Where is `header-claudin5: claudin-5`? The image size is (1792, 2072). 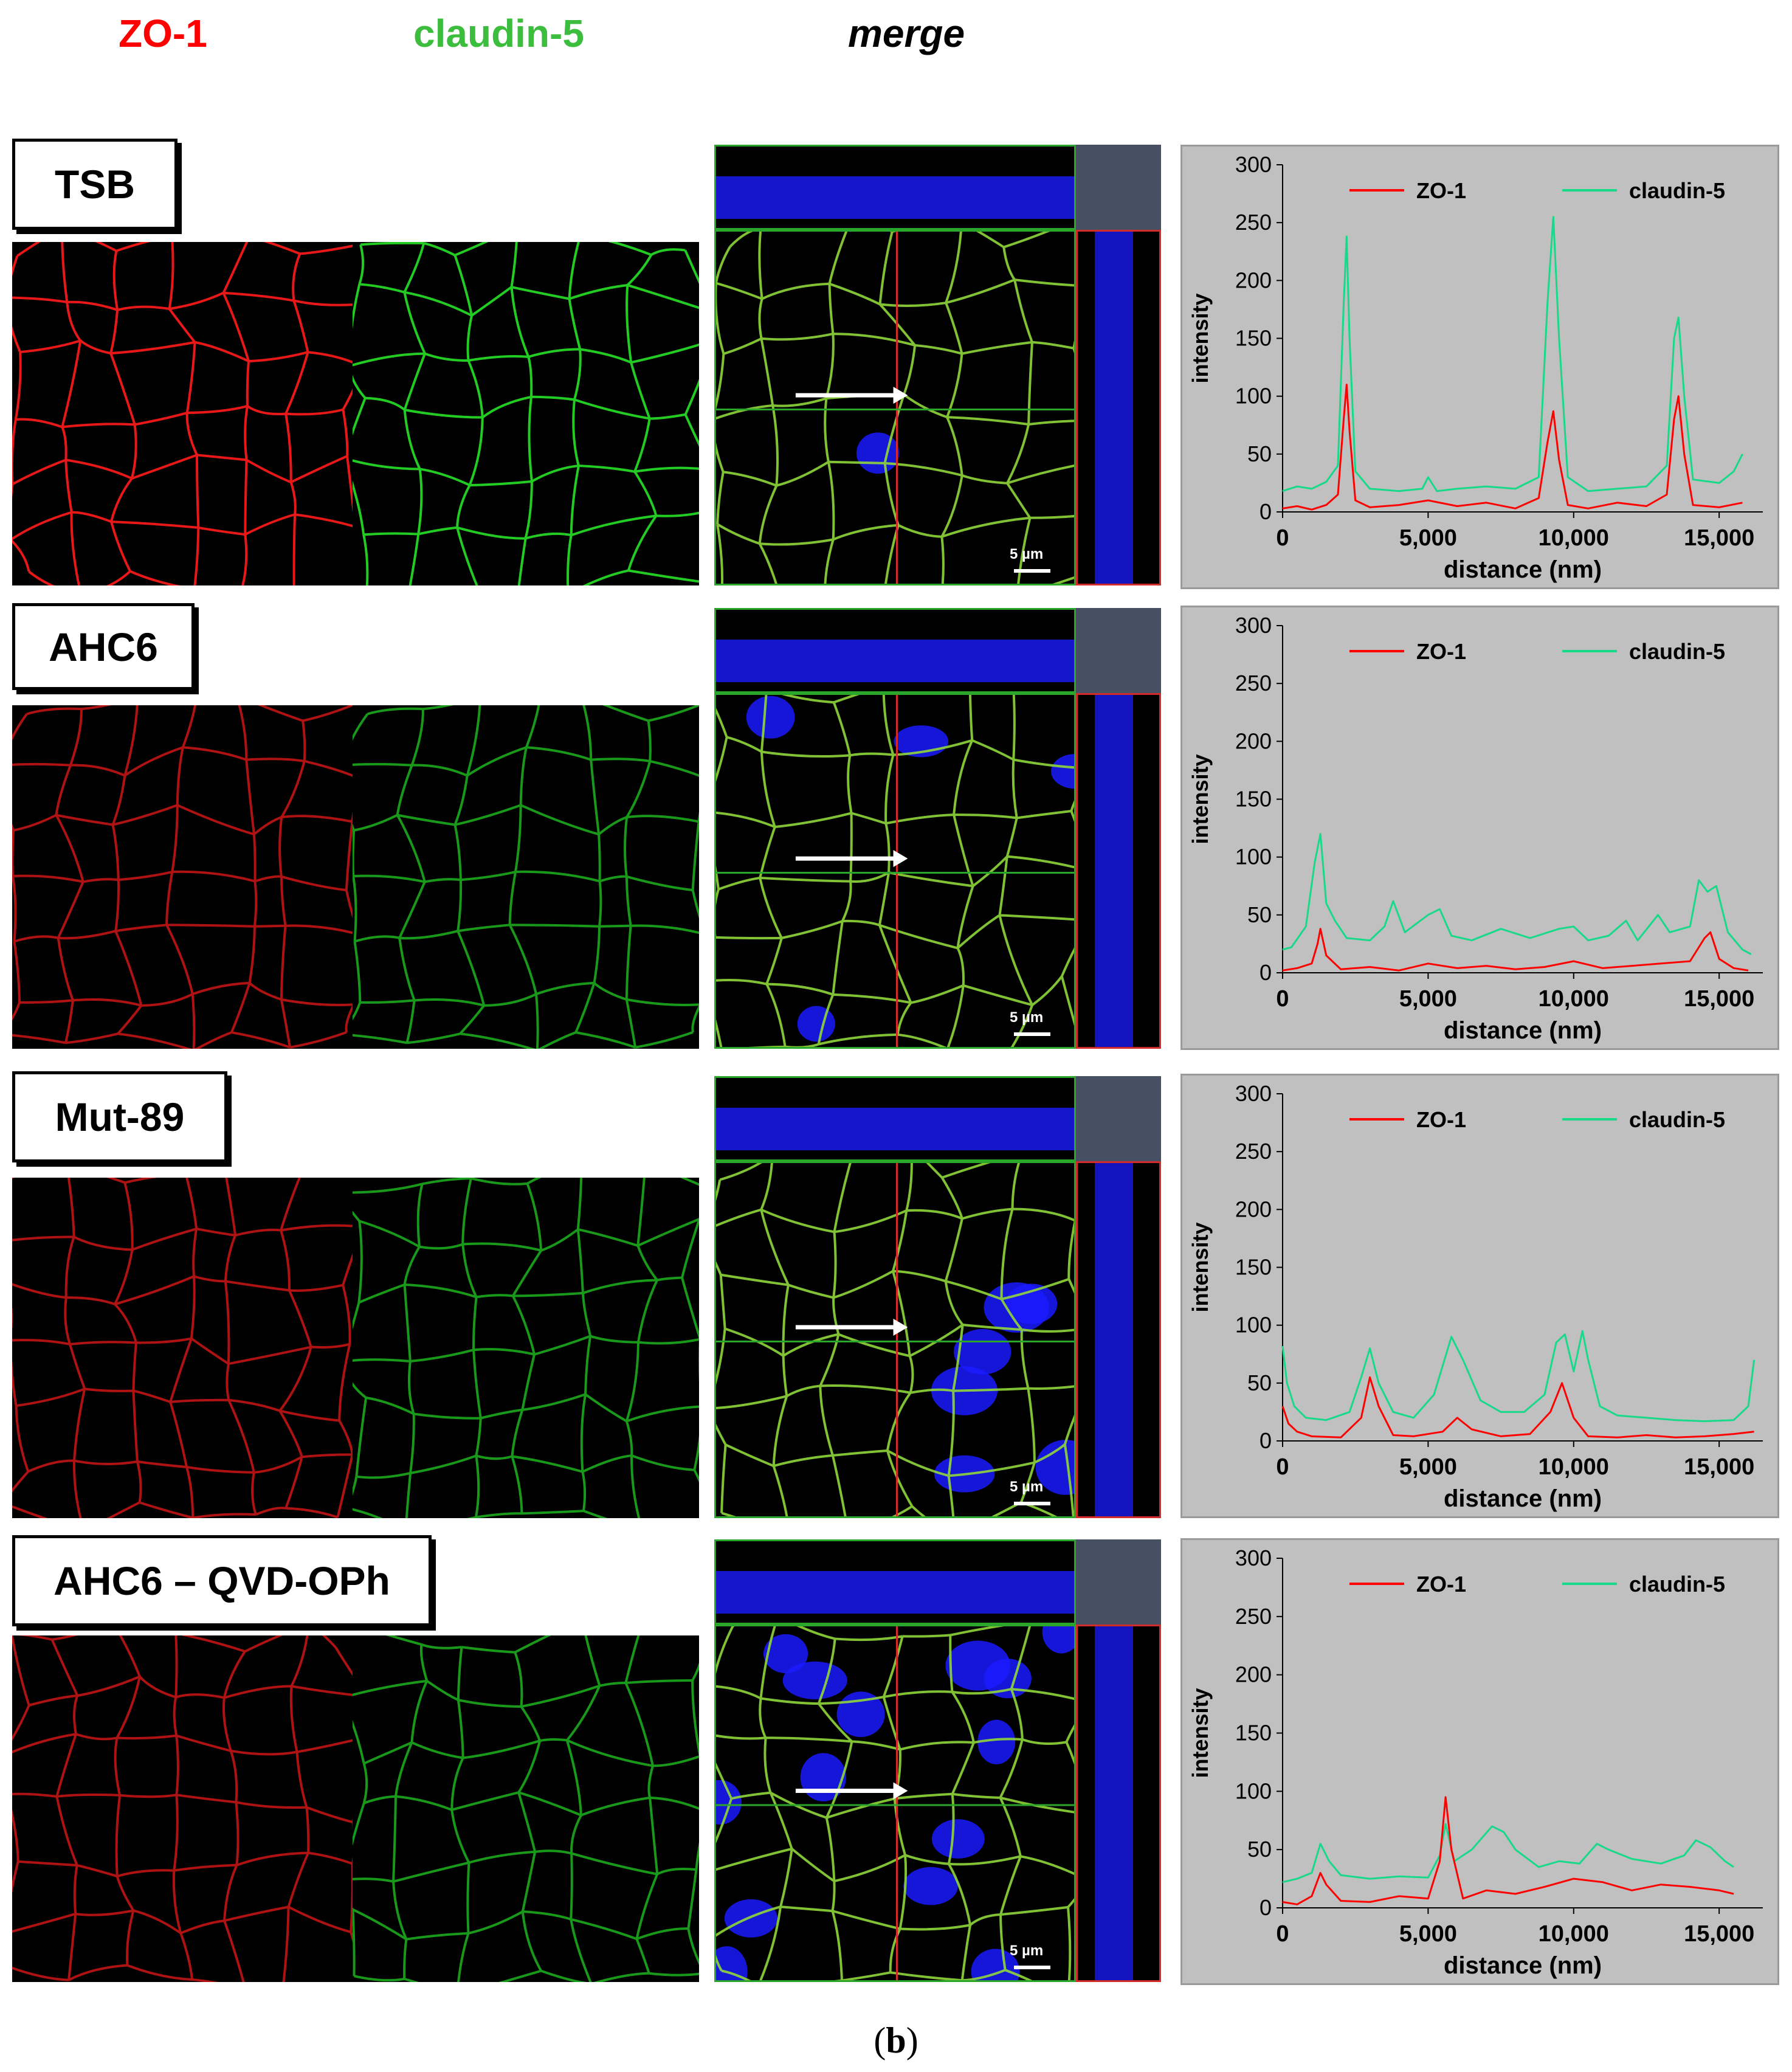
header-claudin5: claudin-5 is located at coordinates (498, 33).